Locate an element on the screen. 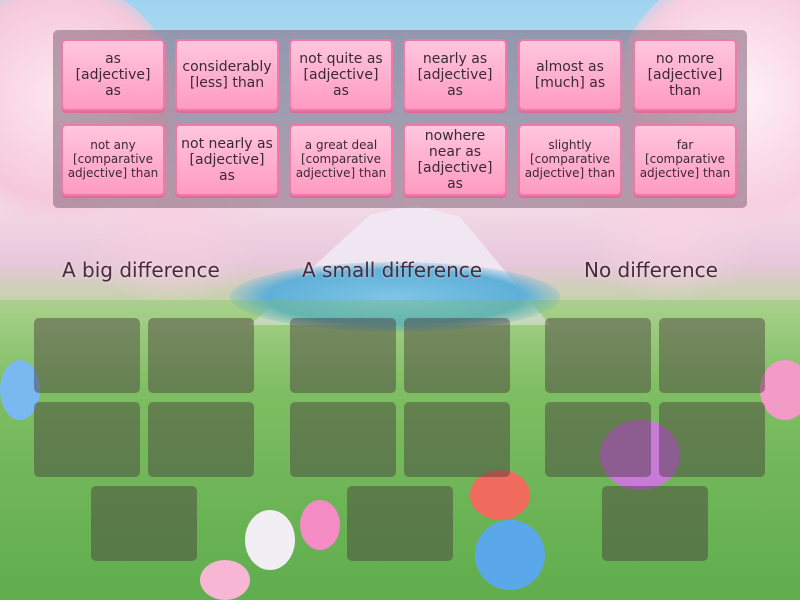 The width and height of the screenshot is (800, 600). category-title-small: A small difference is located at coordinates (392, 270).